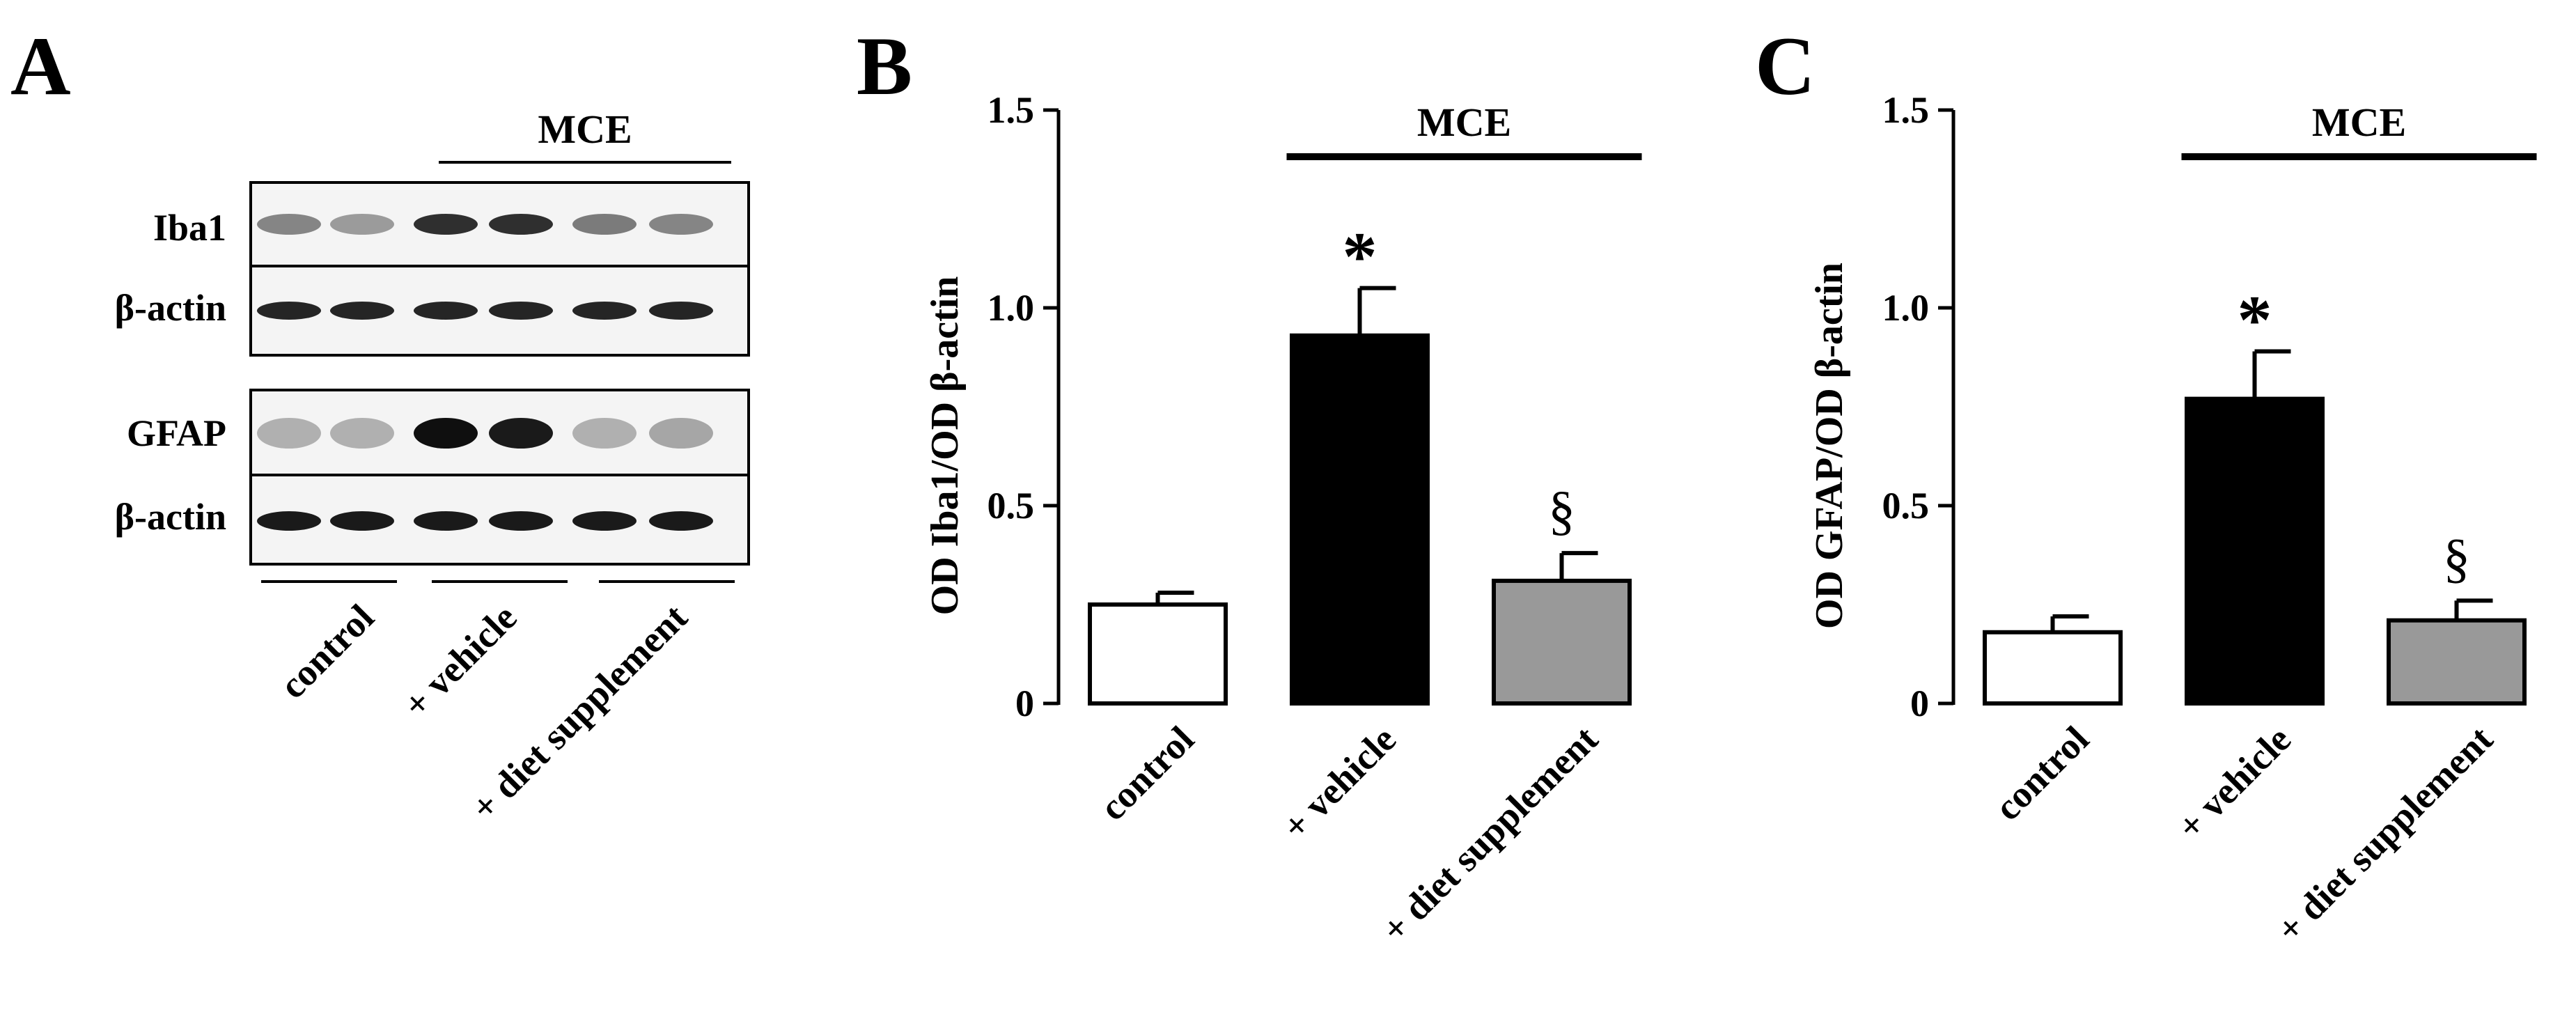 Image resolution: width=2576 pixels, height=1028 pixels. I want to click on c-category-label: control, so click(2042, 773).